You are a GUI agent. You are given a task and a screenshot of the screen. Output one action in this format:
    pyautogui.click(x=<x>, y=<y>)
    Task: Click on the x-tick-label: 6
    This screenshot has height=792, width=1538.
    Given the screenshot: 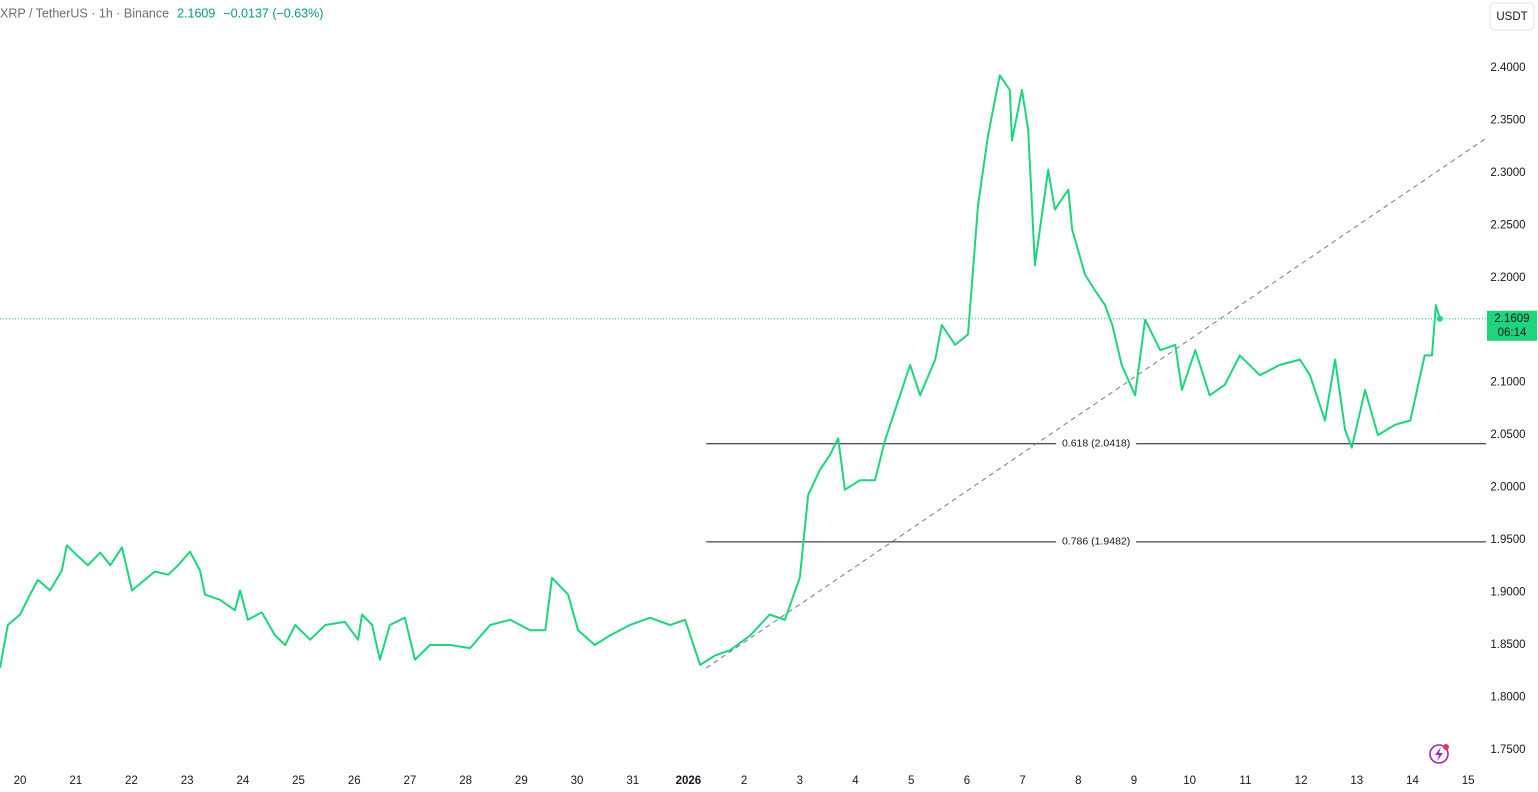 What is the action you would take?
    pyautogui.click(x=967, y=781)
    